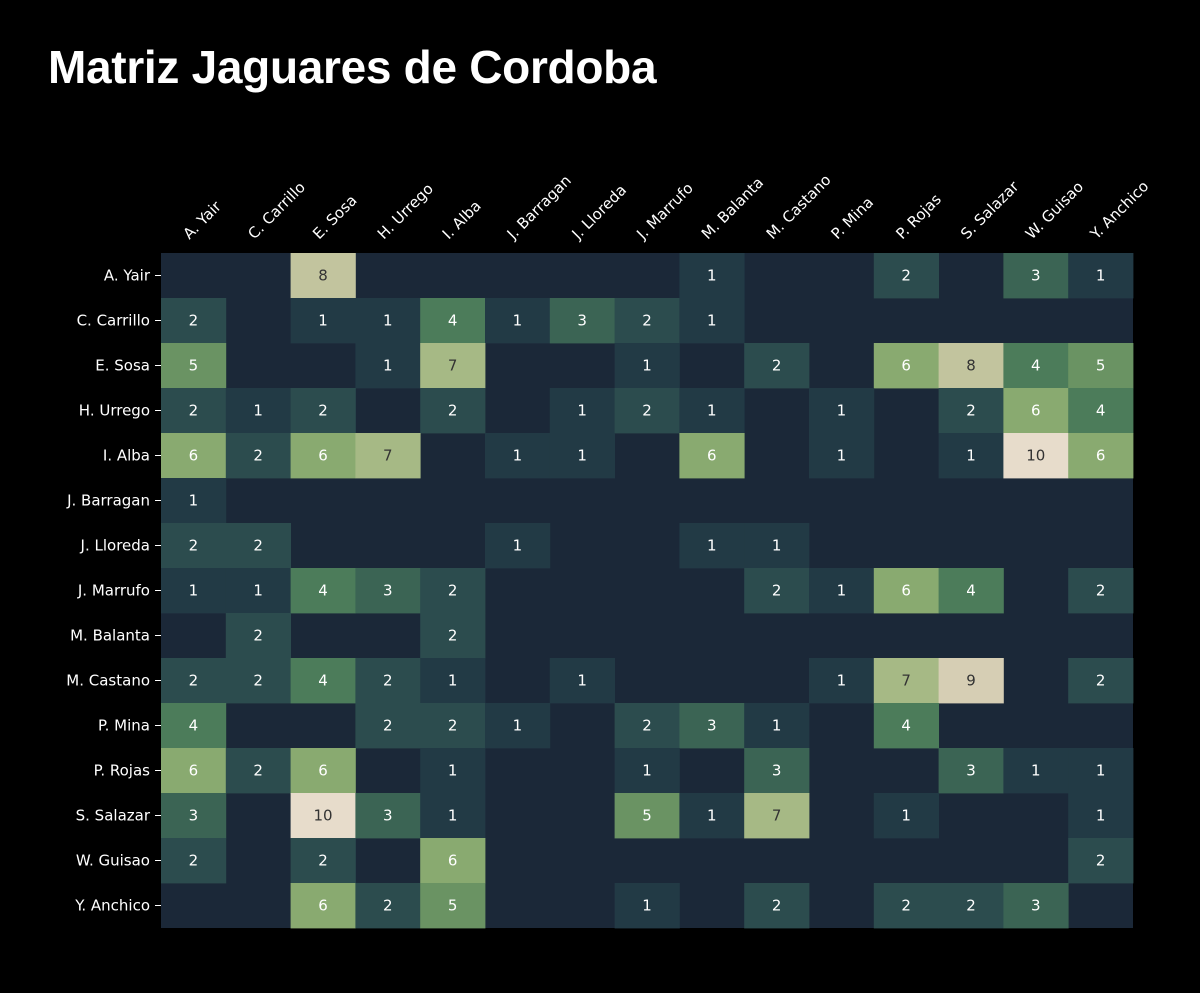  I want to click on heatmap-cell-p-rojas-a-yair, so click(194, 771).